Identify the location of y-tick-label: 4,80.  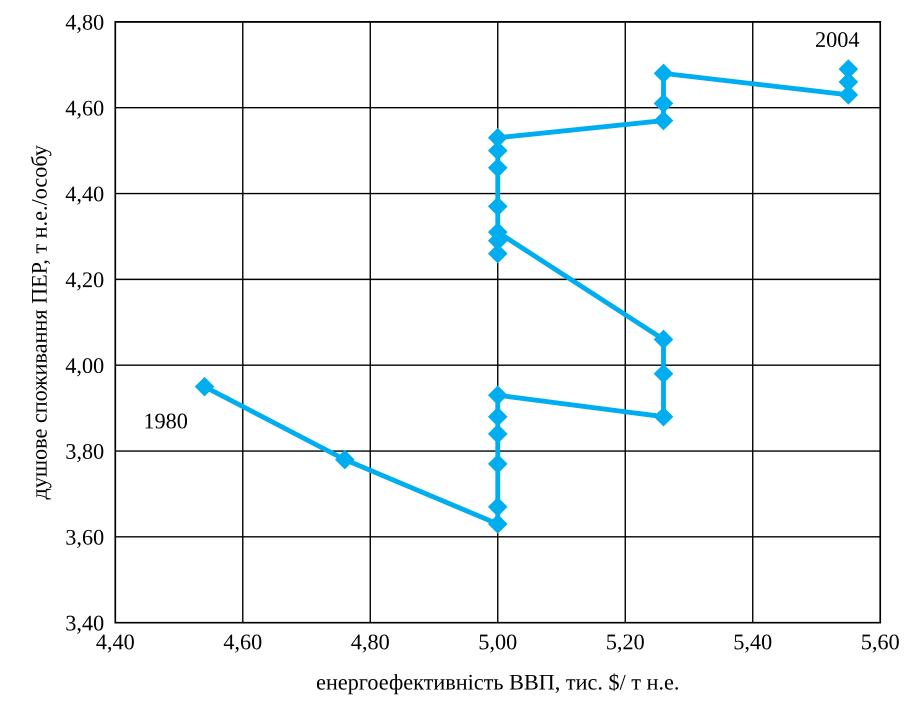
(85, 24).